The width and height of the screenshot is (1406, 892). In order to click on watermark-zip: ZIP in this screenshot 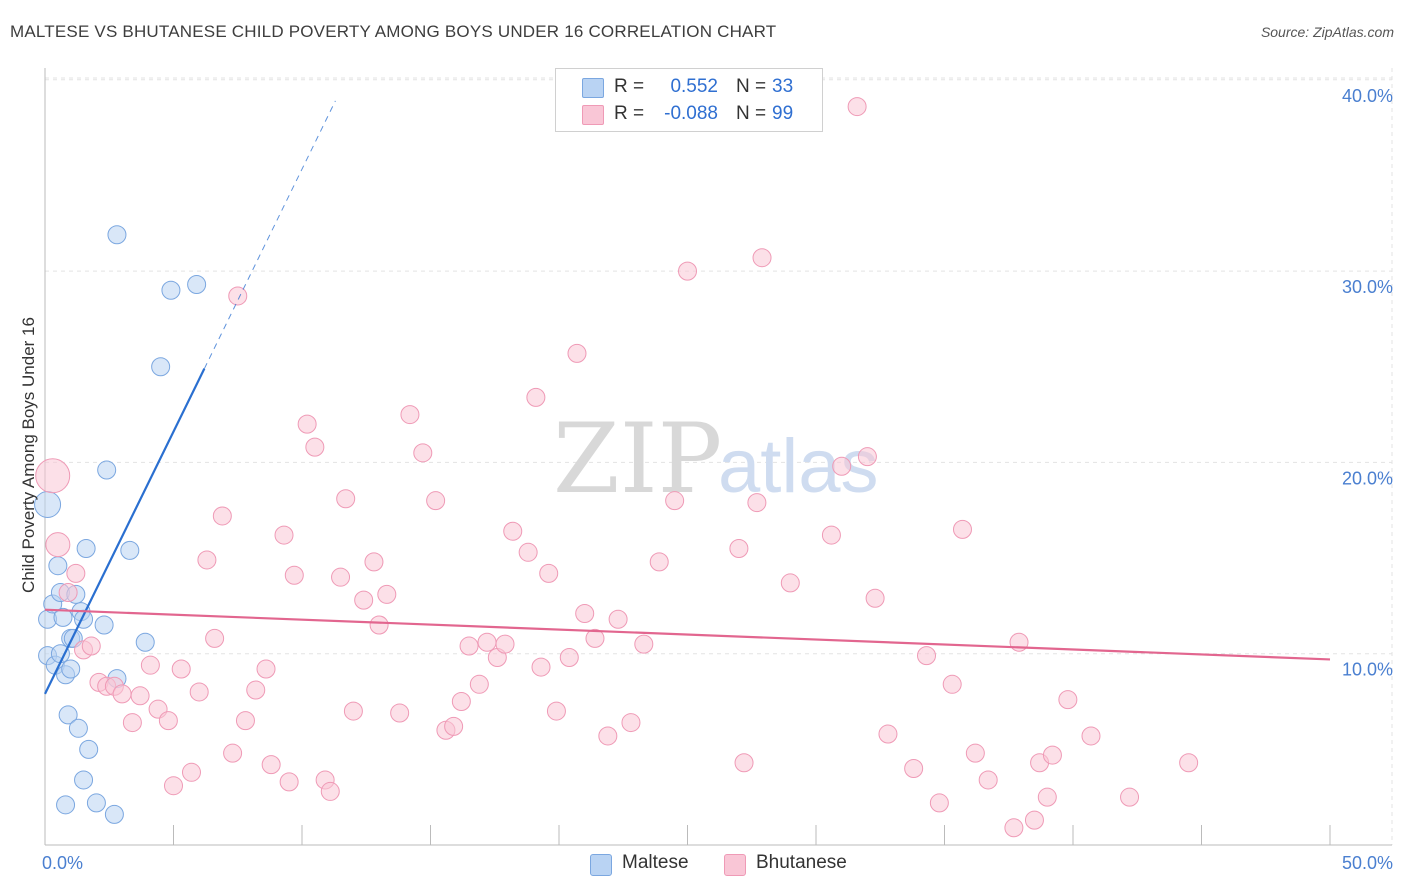, I will do `click(637, 459)`.